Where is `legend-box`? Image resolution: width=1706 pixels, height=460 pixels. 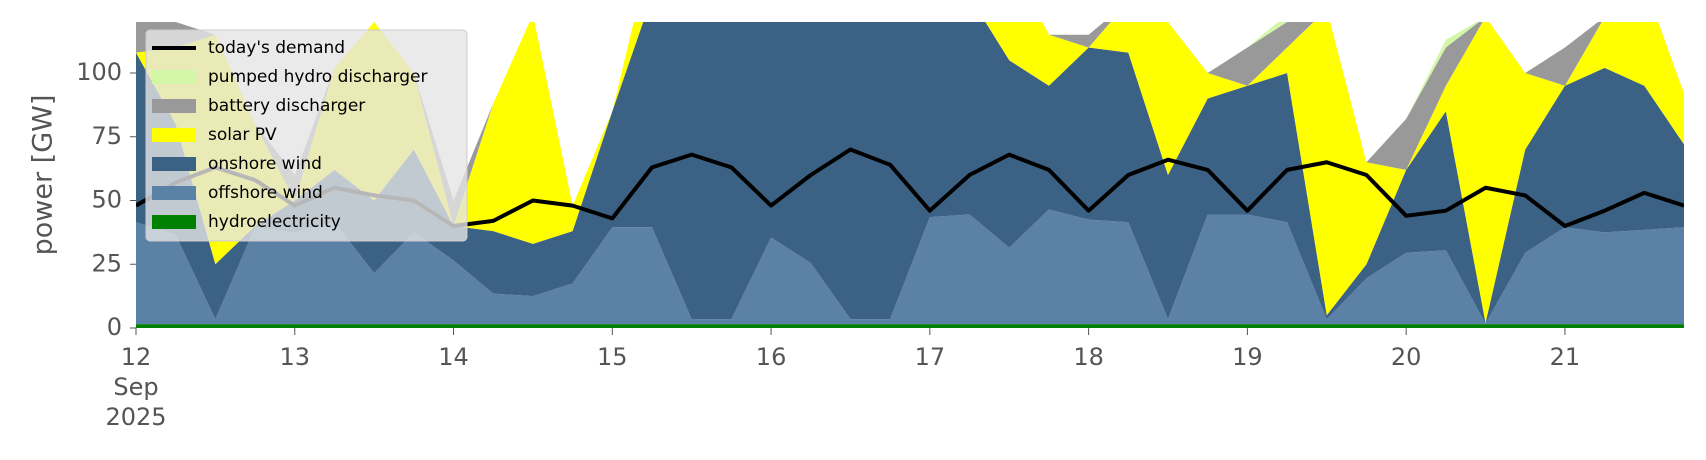
legend-box is located at coordinates (306, 135).